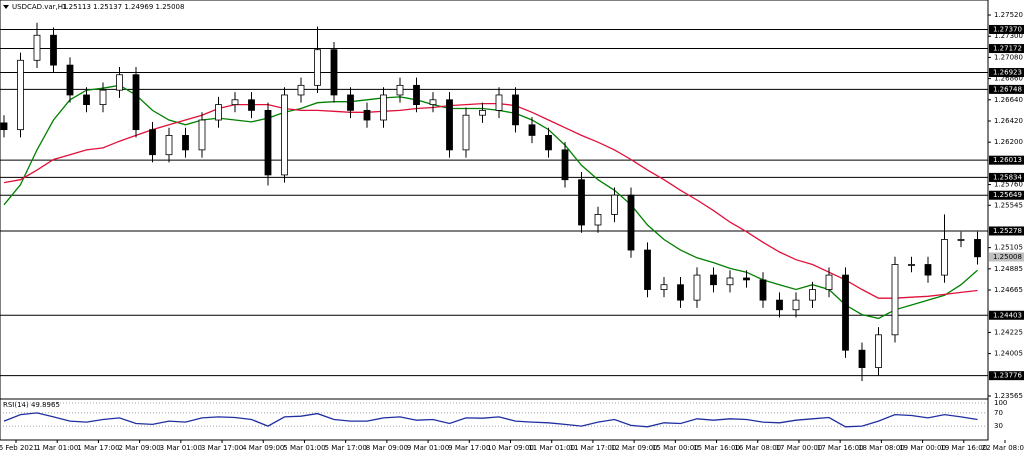 Image resolution: width=1024 pixels, height=454 pixels. I want to click on y-tick-label: 1.24885, so click(1008, 269).